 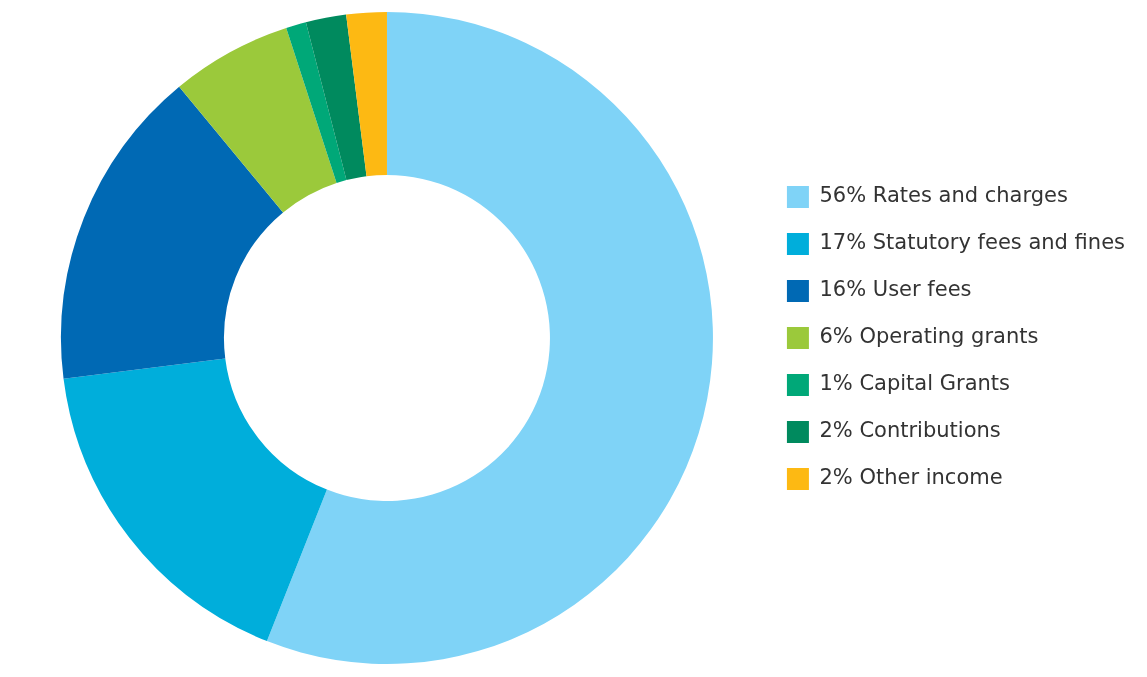 What do you see at coordinates (911, 477) in the screenshot?
I see `legend-label: 2% Other income` at bounding box center [911, 477].